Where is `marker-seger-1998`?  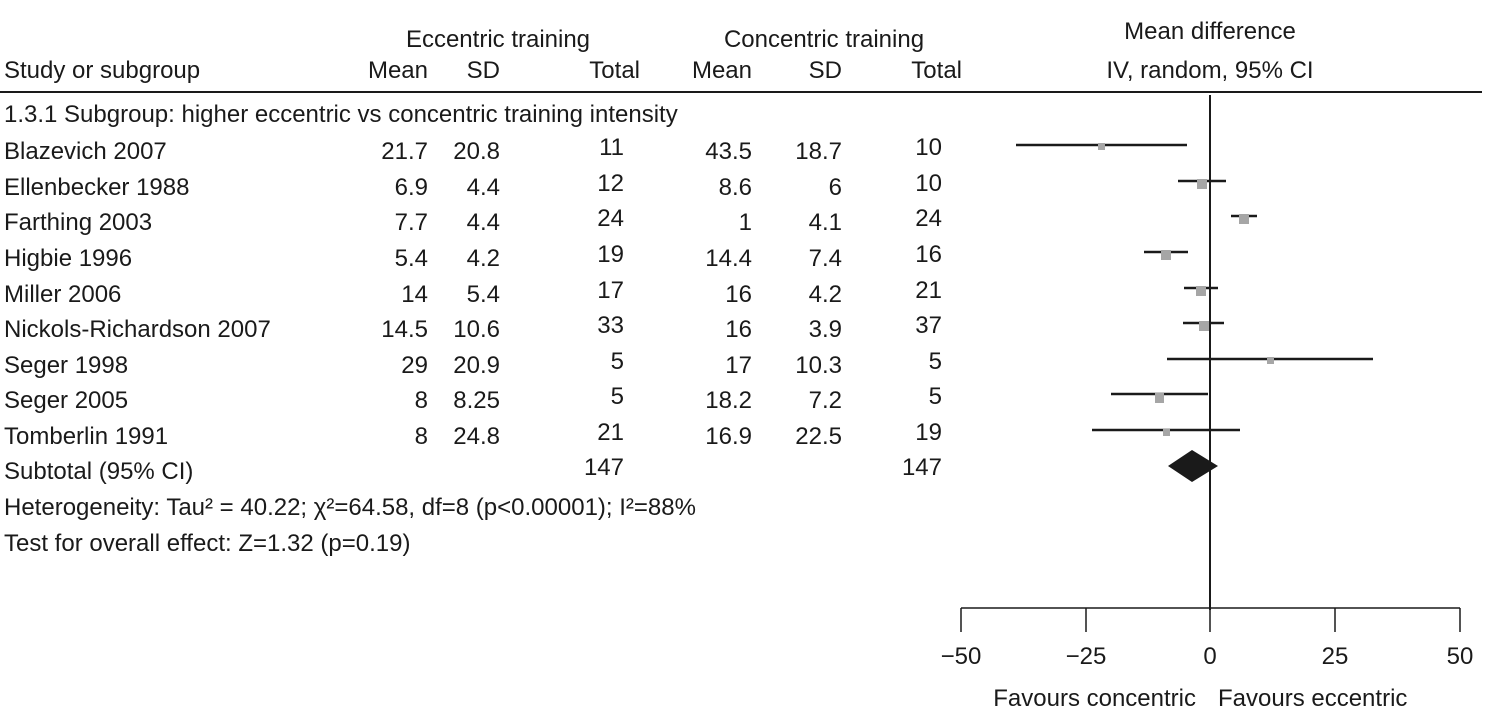 marker-seger-1998 is located at coordinates (1270, 360).